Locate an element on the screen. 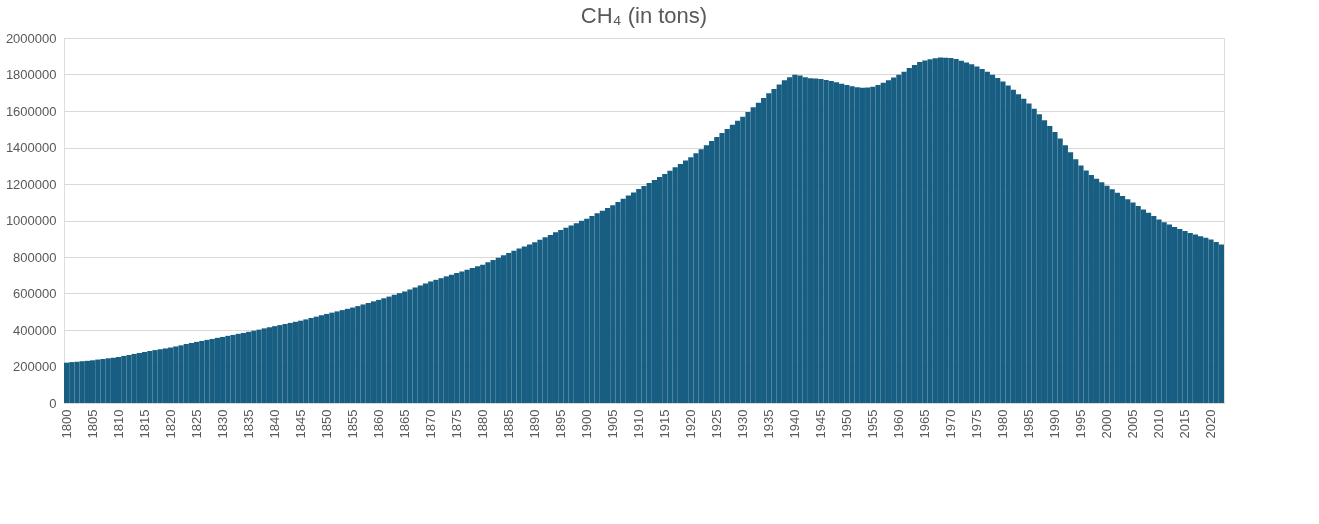 This screenshot has height=524, width=1319. y-tick-label: 1600000 is located at coordinates (31, 111).